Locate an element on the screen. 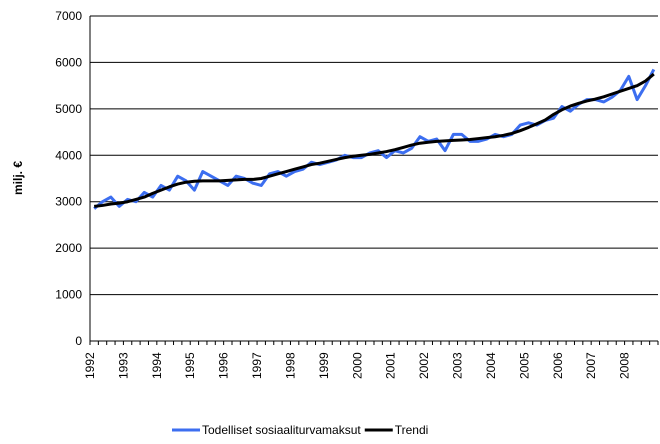 Image resolution: width=660 pixels, height=444 pixels. x-tick-label: 2003 is located at coordinates (458, 365).